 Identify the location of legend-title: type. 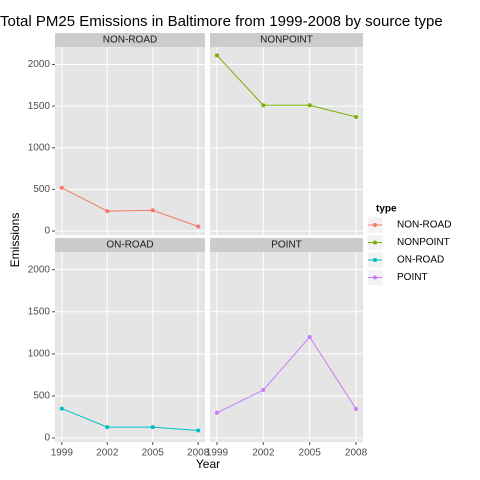
(386, 209).